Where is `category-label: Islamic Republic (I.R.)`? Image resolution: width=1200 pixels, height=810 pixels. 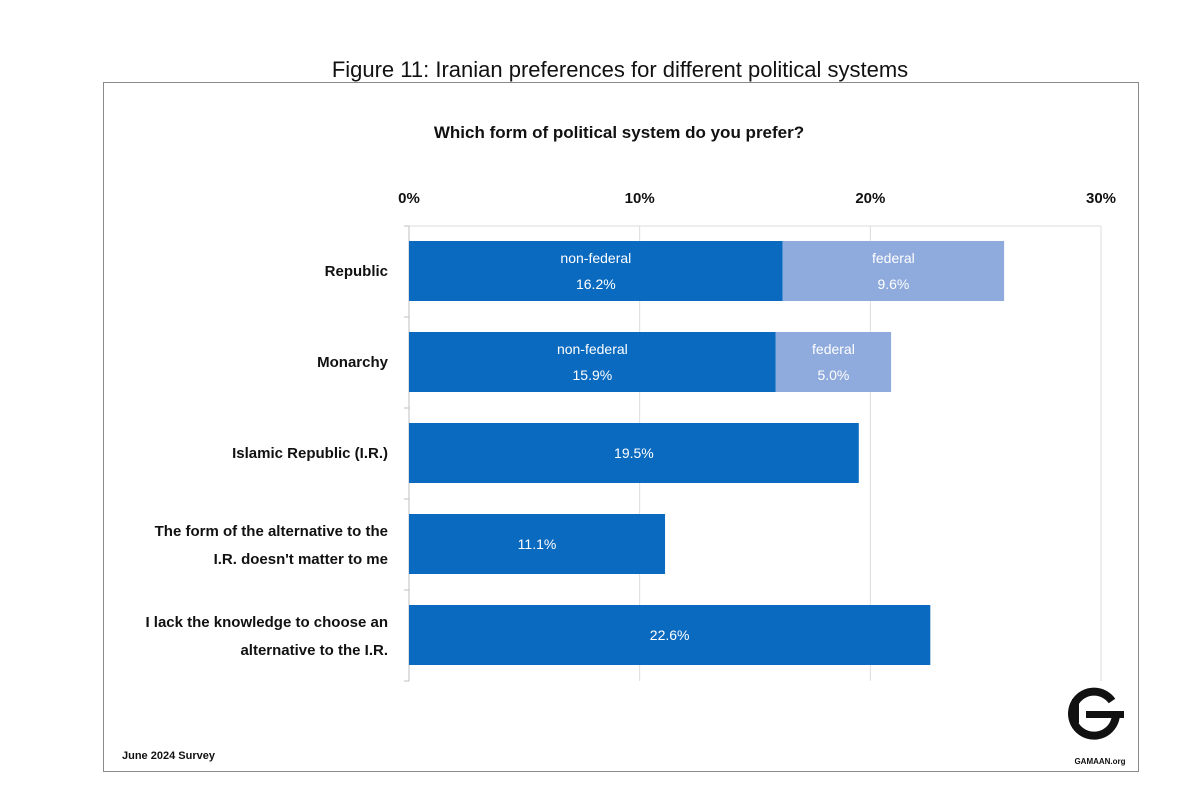
category-label: Islamic Republic (I.R.) is located at coordinates (310, 453).